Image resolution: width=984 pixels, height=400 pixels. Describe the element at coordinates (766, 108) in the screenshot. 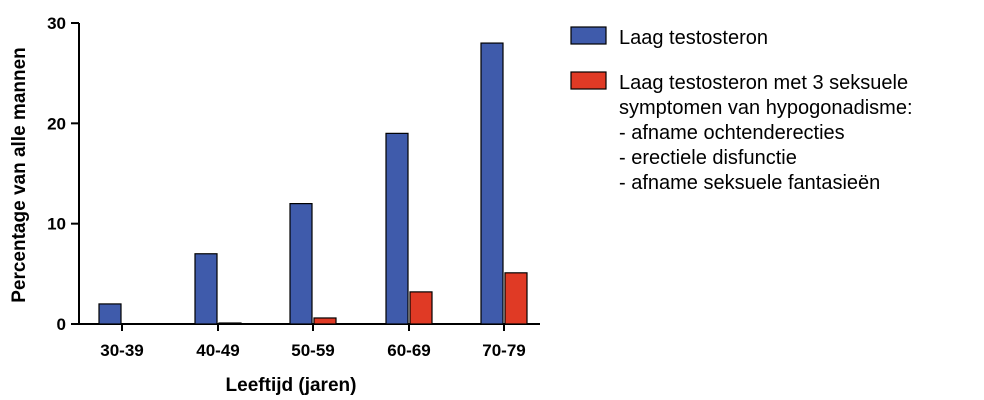

I see `legend-label: symptomen van hypogonadisme:` at that location.